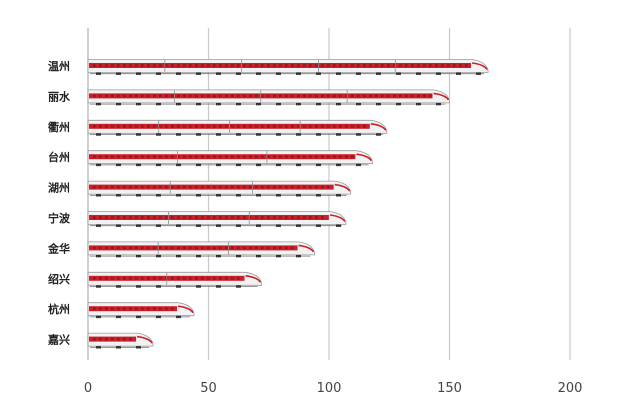 This screenshot has height=415, width=640. Describe the element at coordinates (268, 97) in the screenshot. I see `bar-丽水` at that location.